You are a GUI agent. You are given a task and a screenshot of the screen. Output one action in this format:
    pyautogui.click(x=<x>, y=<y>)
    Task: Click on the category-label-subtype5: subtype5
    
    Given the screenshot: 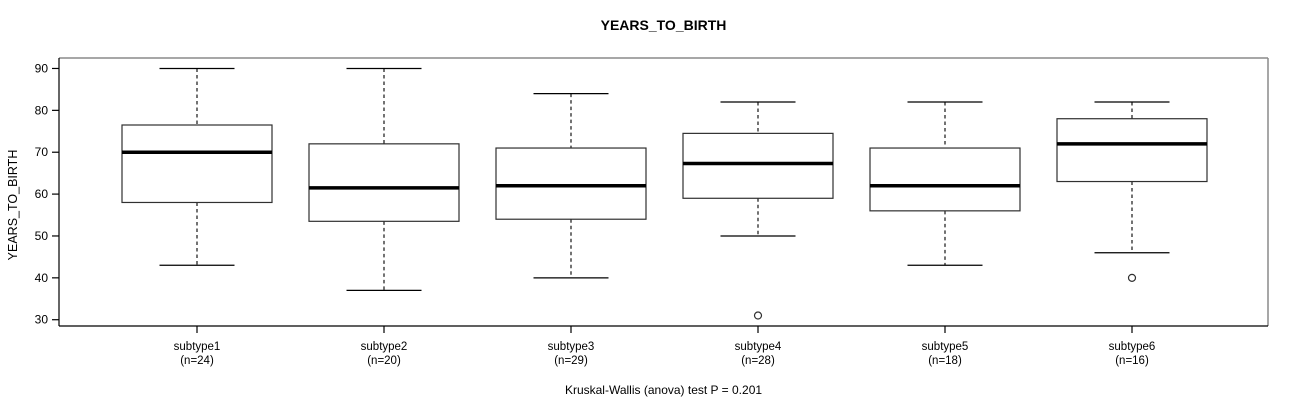 What is the action you would take?
    pyautogui.click(x=945, y=347)
    